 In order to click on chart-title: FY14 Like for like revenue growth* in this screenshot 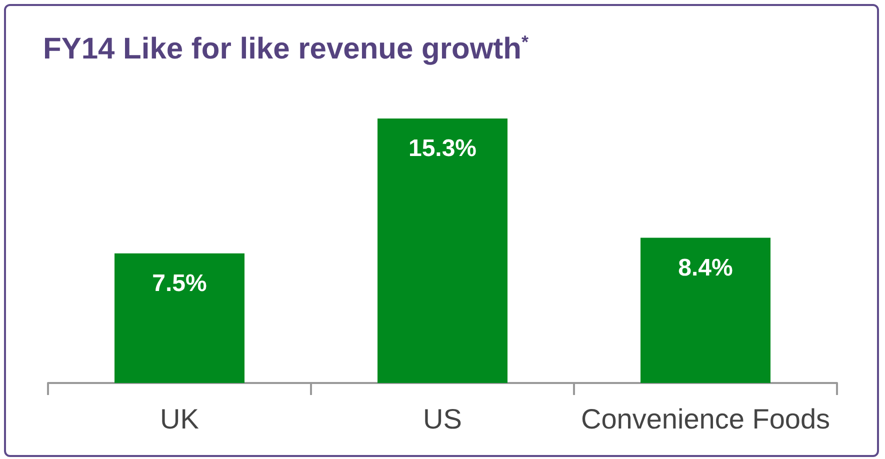, I will do `click(285, 49)`.